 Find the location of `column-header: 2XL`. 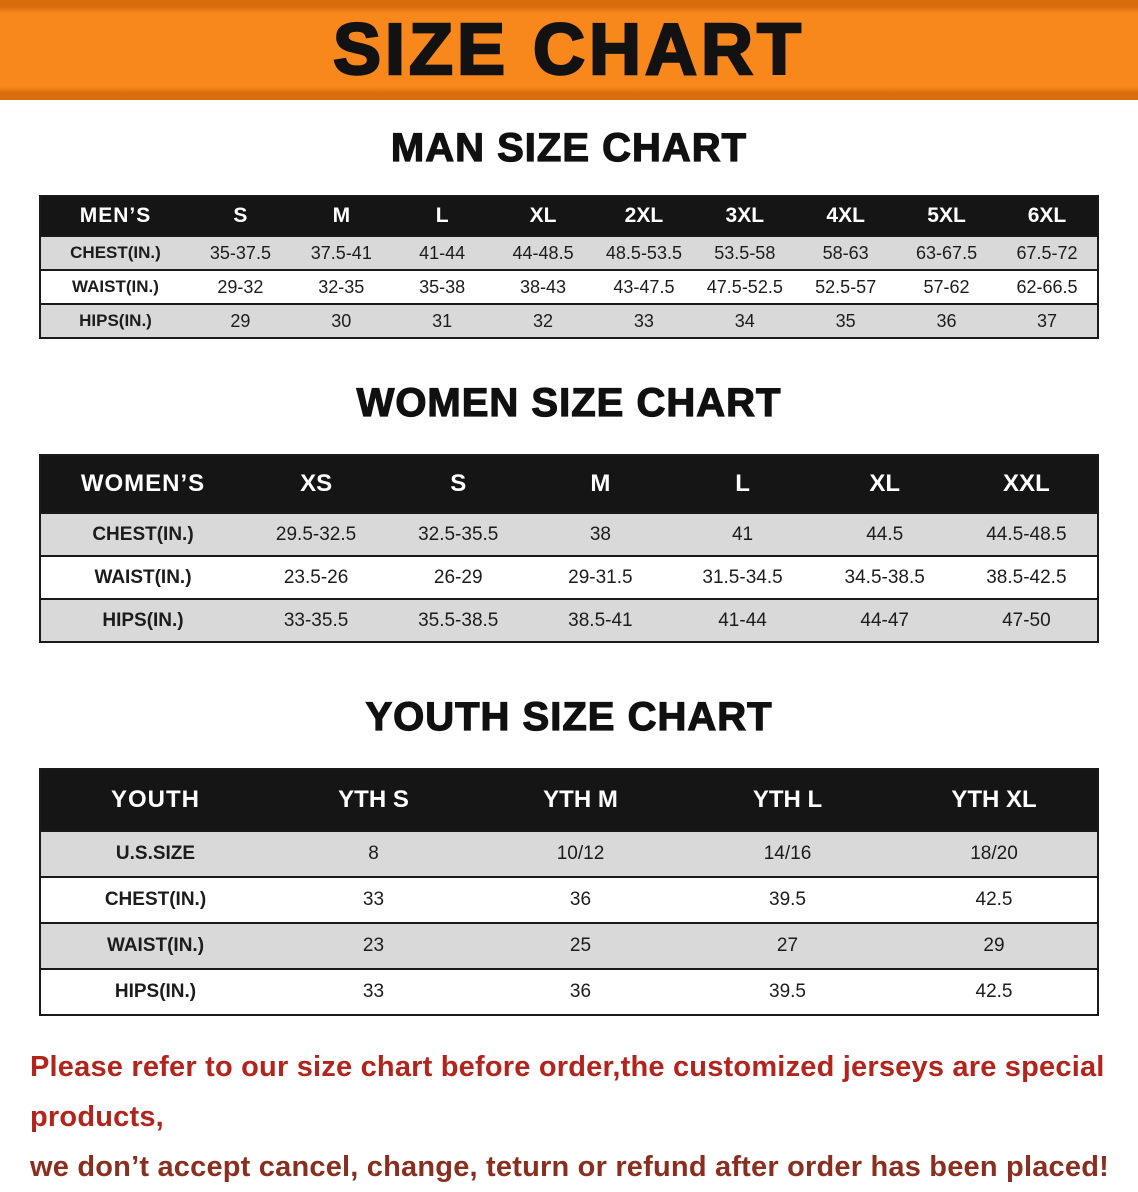

column-header: 2XL is located at coordinates (644, 216).